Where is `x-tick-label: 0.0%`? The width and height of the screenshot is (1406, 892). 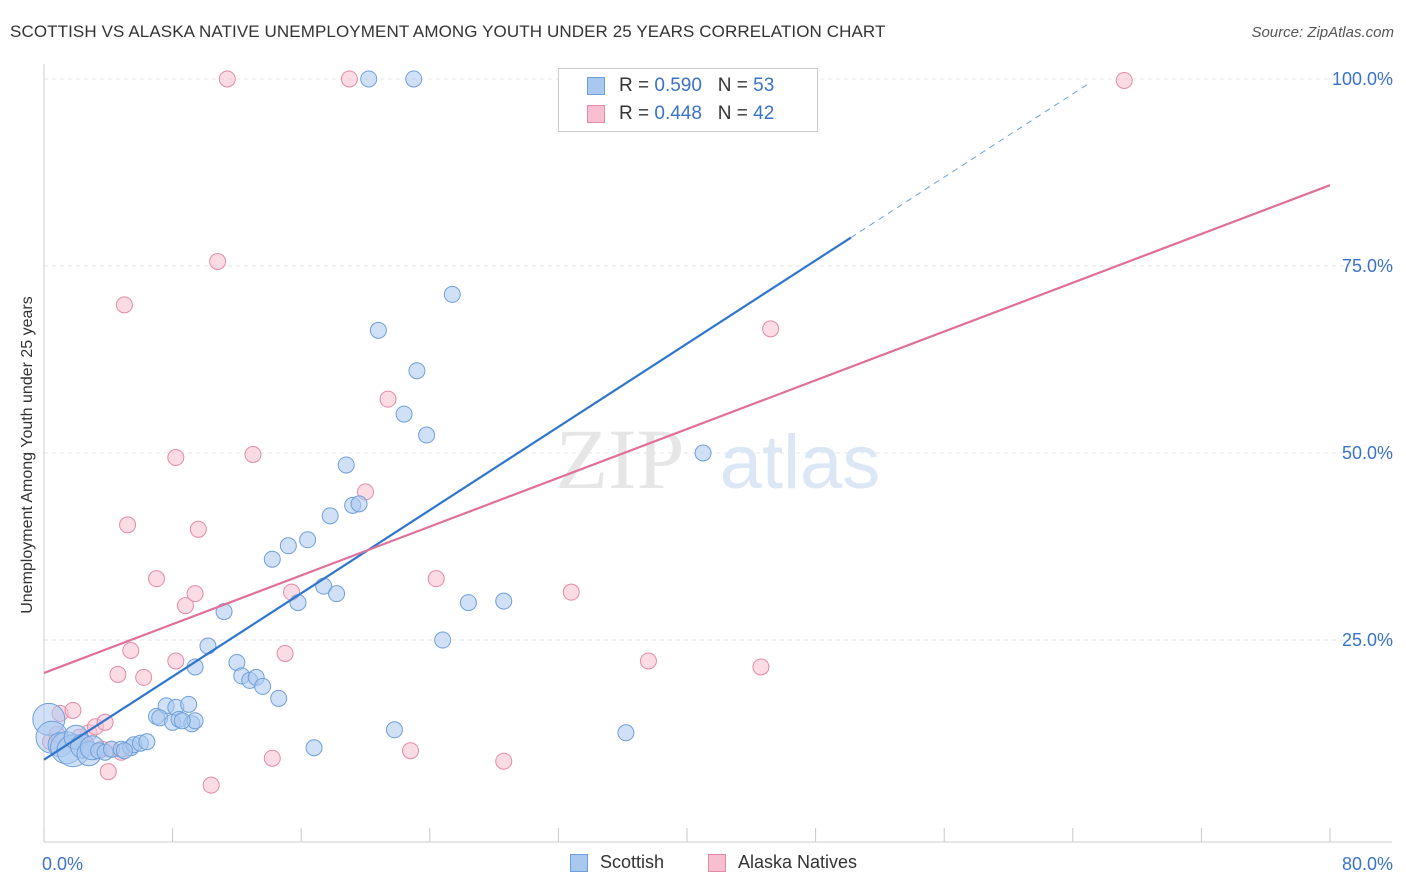
x-tick-label: 0.0% is located at coordinates (62, 864).